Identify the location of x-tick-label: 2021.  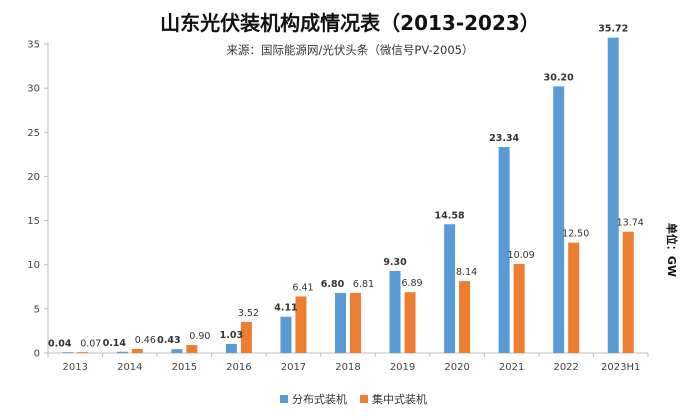
(511, 367).